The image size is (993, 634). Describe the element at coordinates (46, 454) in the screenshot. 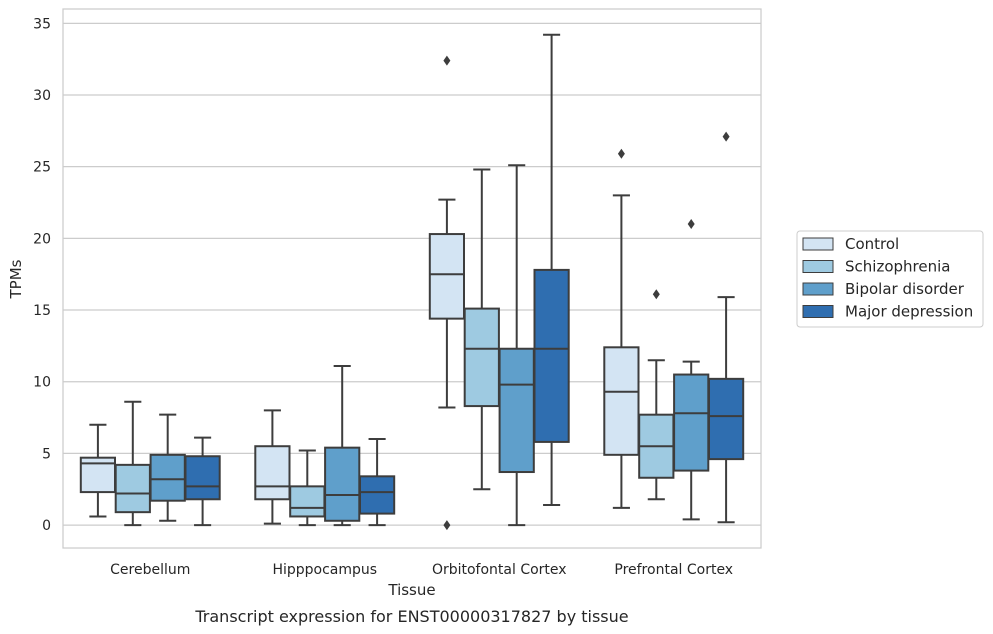

I see `y-tick-label: 5` at that location.